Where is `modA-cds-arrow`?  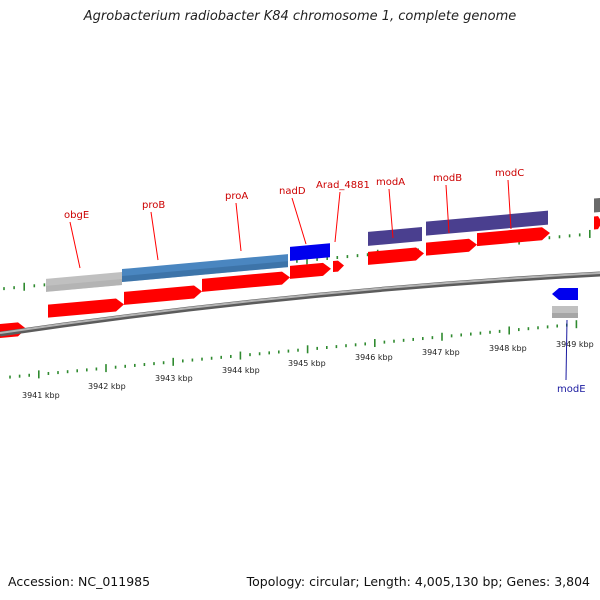
modA-cds-arrow is located at coordinates (396, 256).